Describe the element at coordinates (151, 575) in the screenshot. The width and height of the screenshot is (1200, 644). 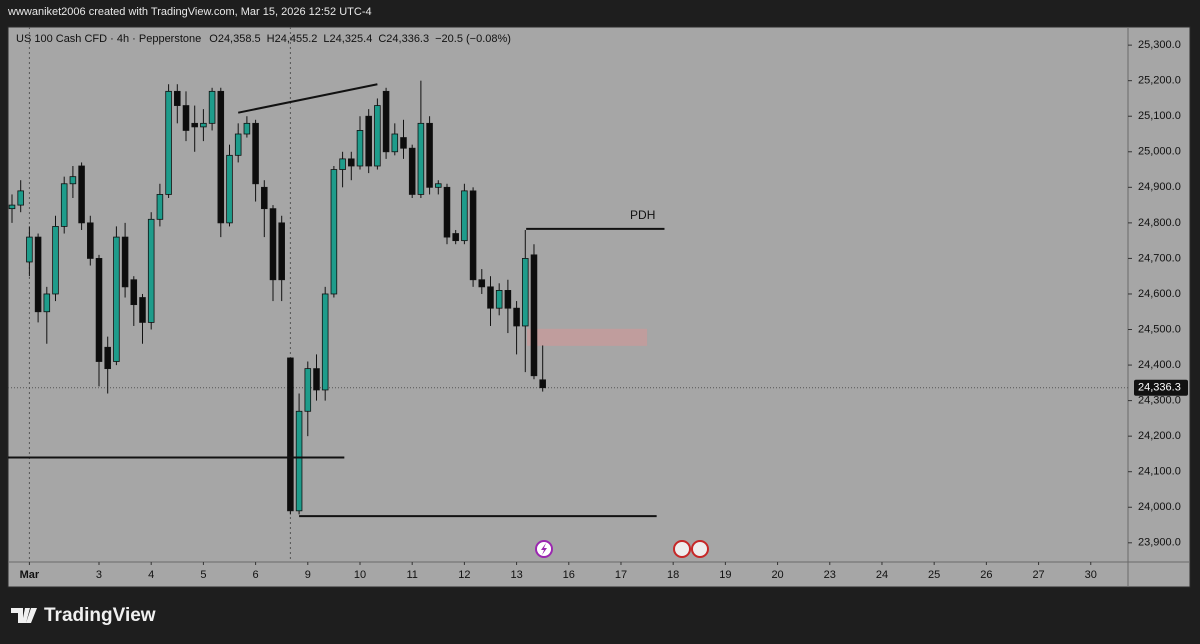
I see `x-tick-label: 4` at that location.